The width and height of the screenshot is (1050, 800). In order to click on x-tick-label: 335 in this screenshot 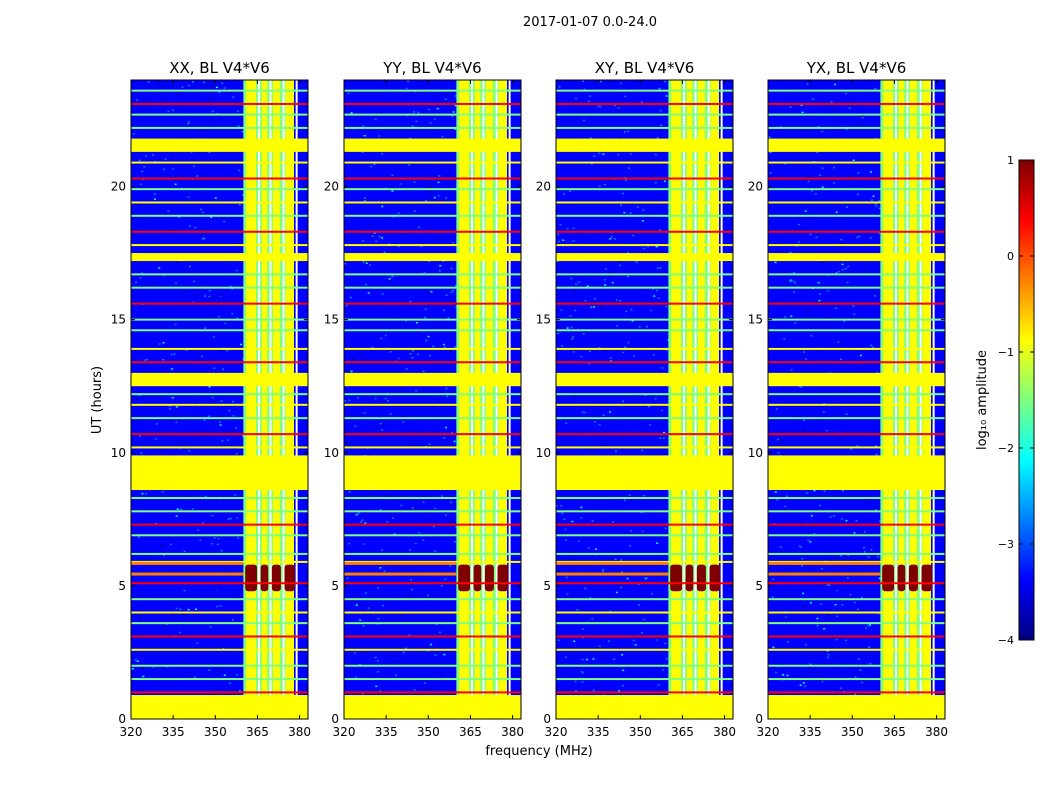, I will do `click(598, 732)`.